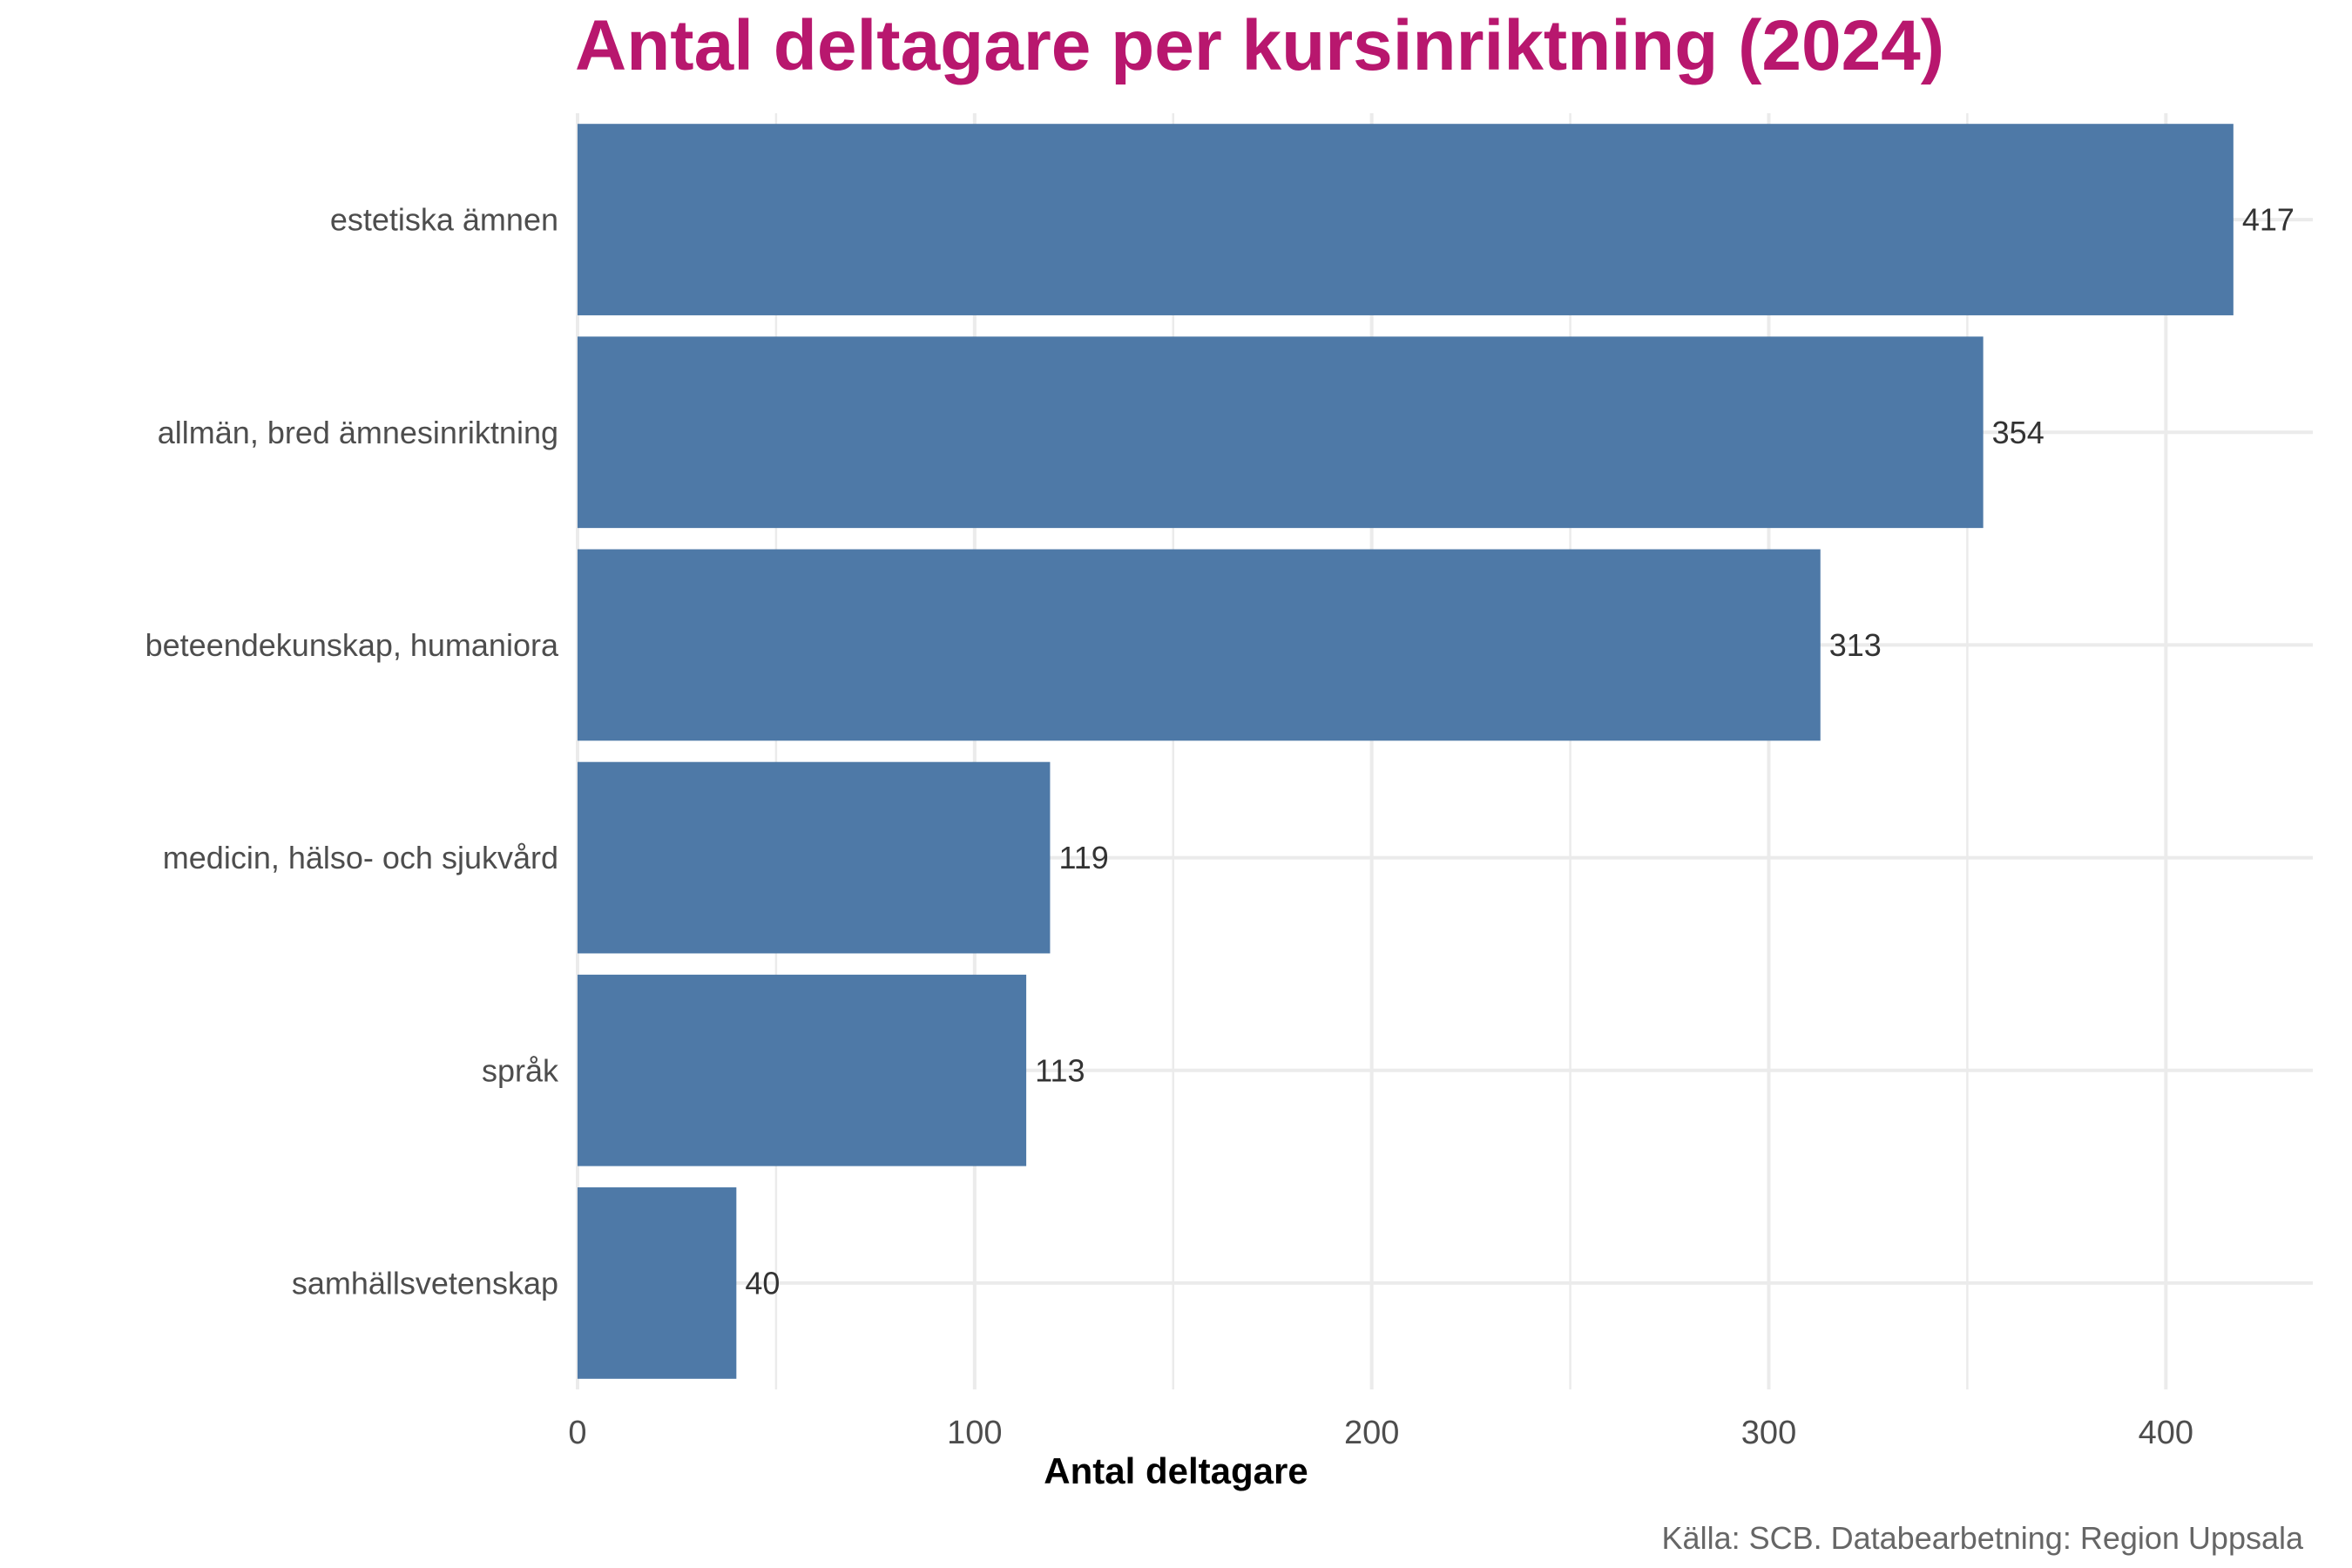  Describe the element at coordinates (975, 1433) in the screenshot. I see `x-tick-label: 100` at that location.